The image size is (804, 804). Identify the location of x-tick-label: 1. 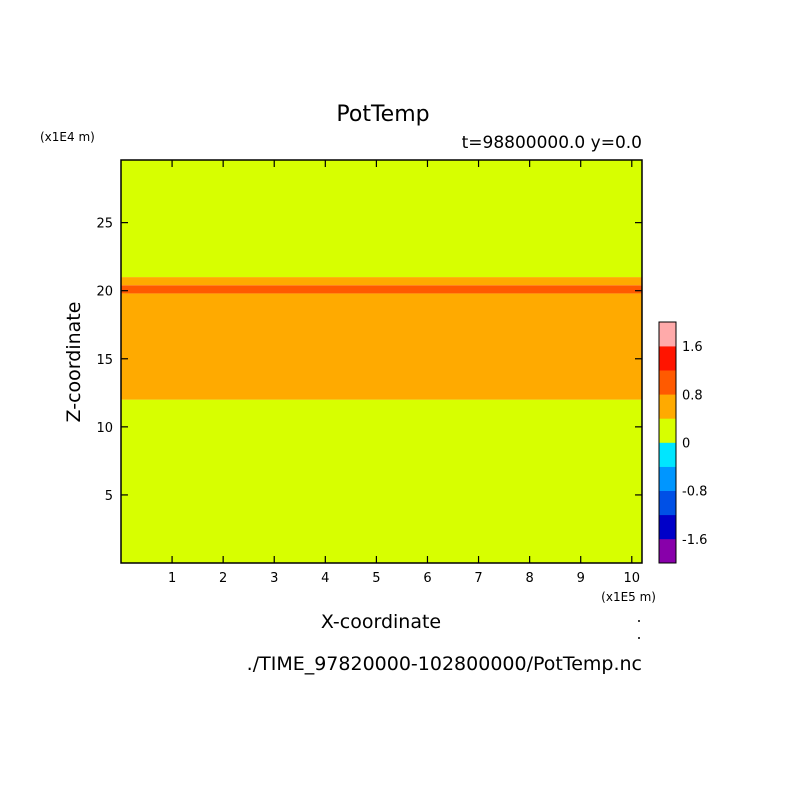
(172, 578).